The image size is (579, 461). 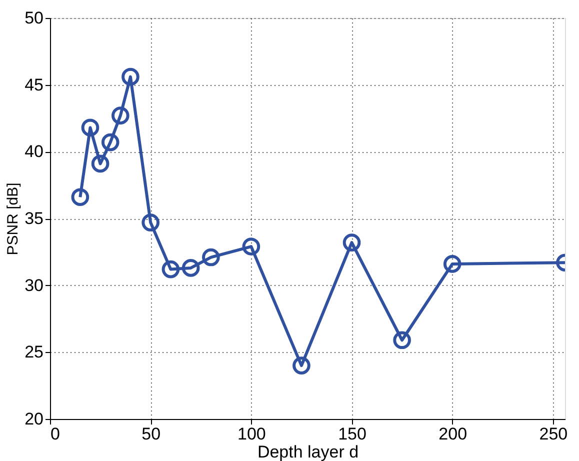 I want to click on x-tick-label: 100, so click(x=251, y=434).